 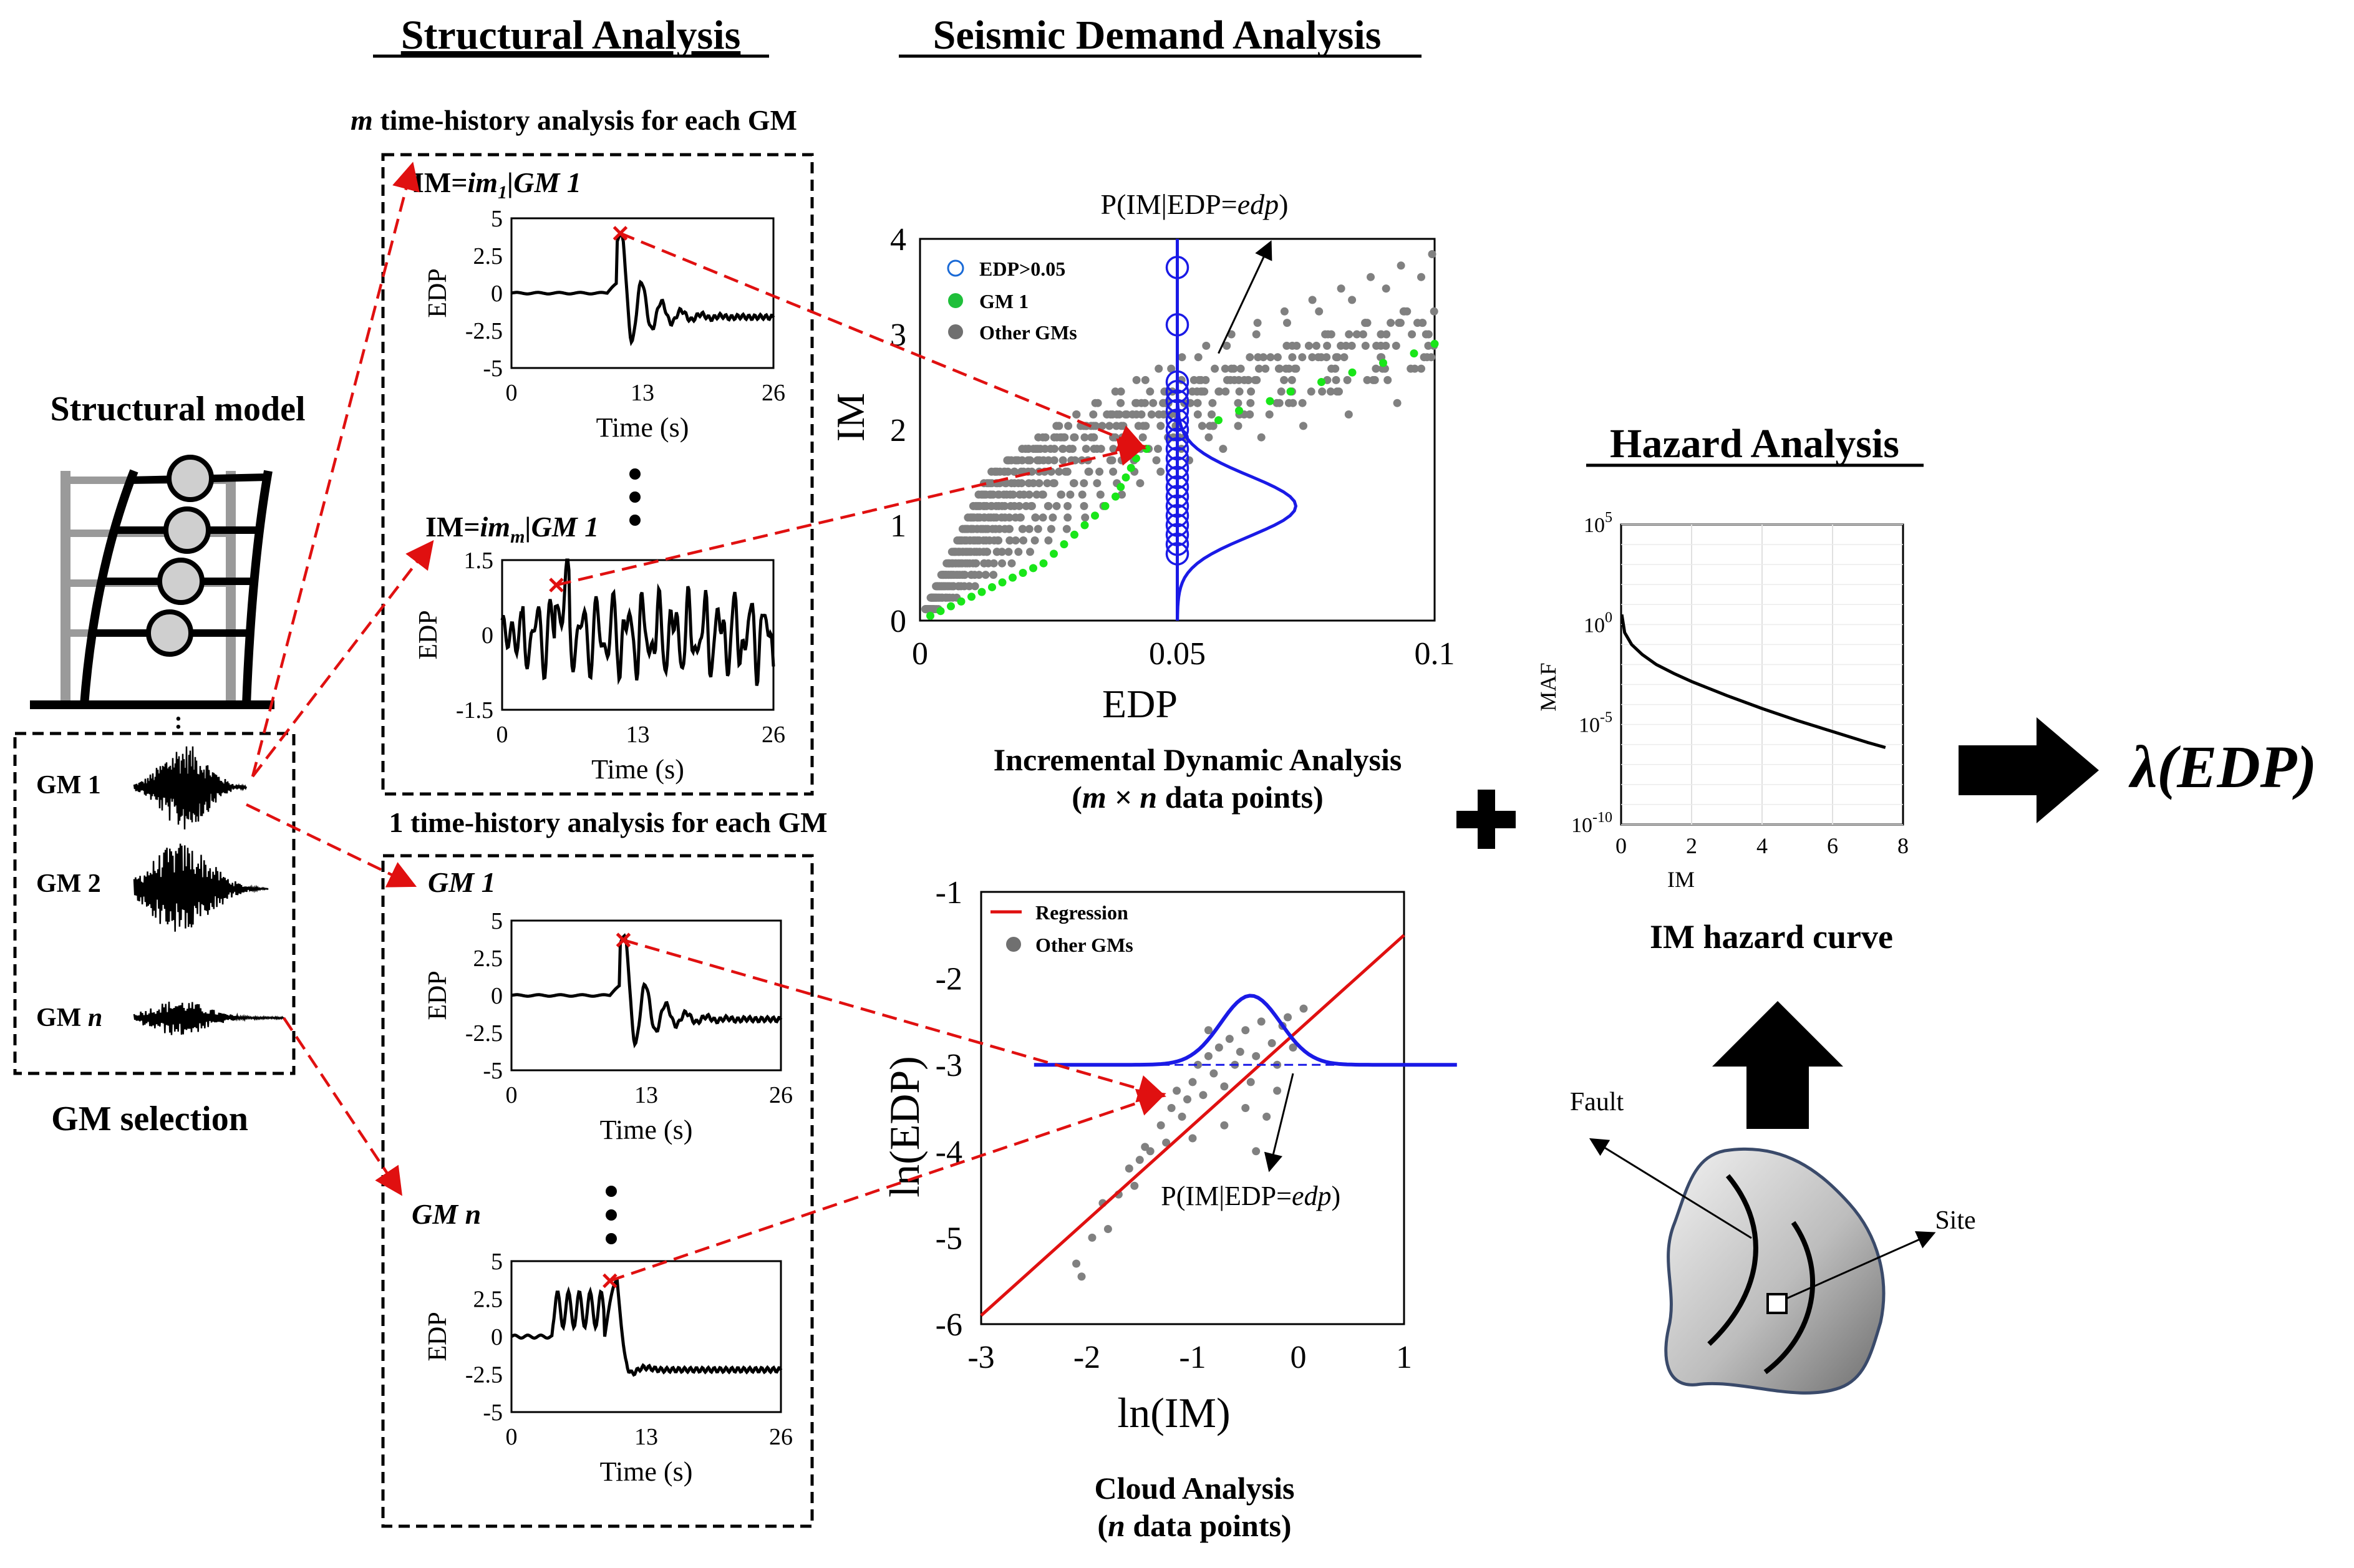 What do you see at coordinates (493, 369) in the screenshot?
I see `th-im1-ytick: -5` at bounding box center [493, 369].